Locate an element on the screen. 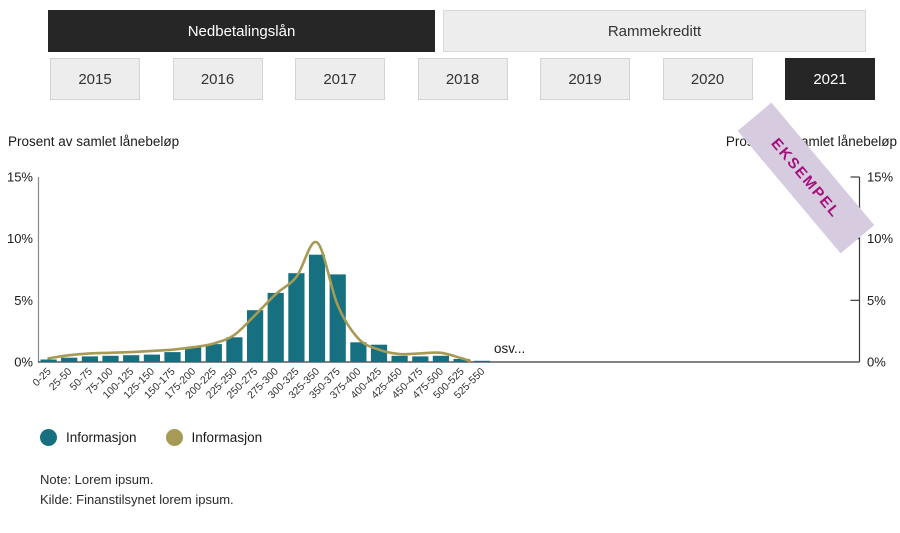 The image size is (900, 533). year-button-2017: 2017 is located at coordinates (340, 79).